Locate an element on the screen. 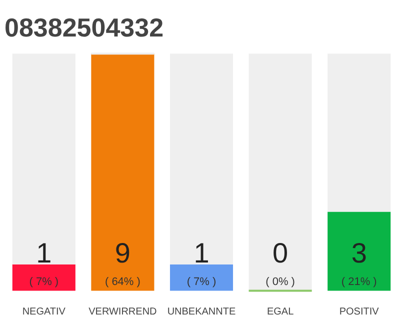  data-label: 9 ( 64% ) is located at coordinates (122, 262).